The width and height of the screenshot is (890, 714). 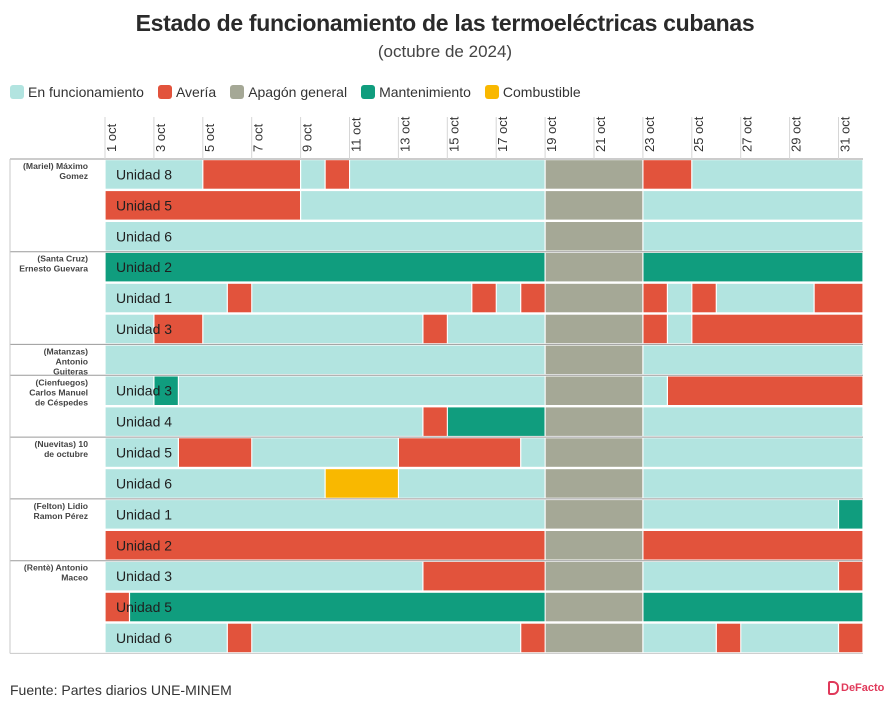 What do you see at coordinates (863, 688) in the screenshot?
I see `defacto-logo-text: DeFacto` at bounding box center [863, 688].